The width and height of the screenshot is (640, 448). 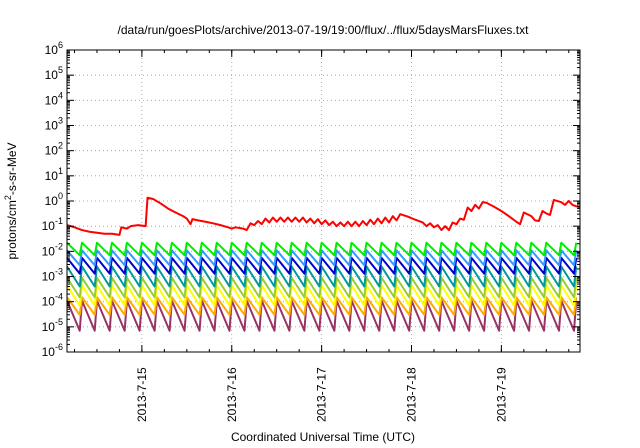 I want to click on y-tick-label: 10⁻⁴, so click(x=52, y=300).